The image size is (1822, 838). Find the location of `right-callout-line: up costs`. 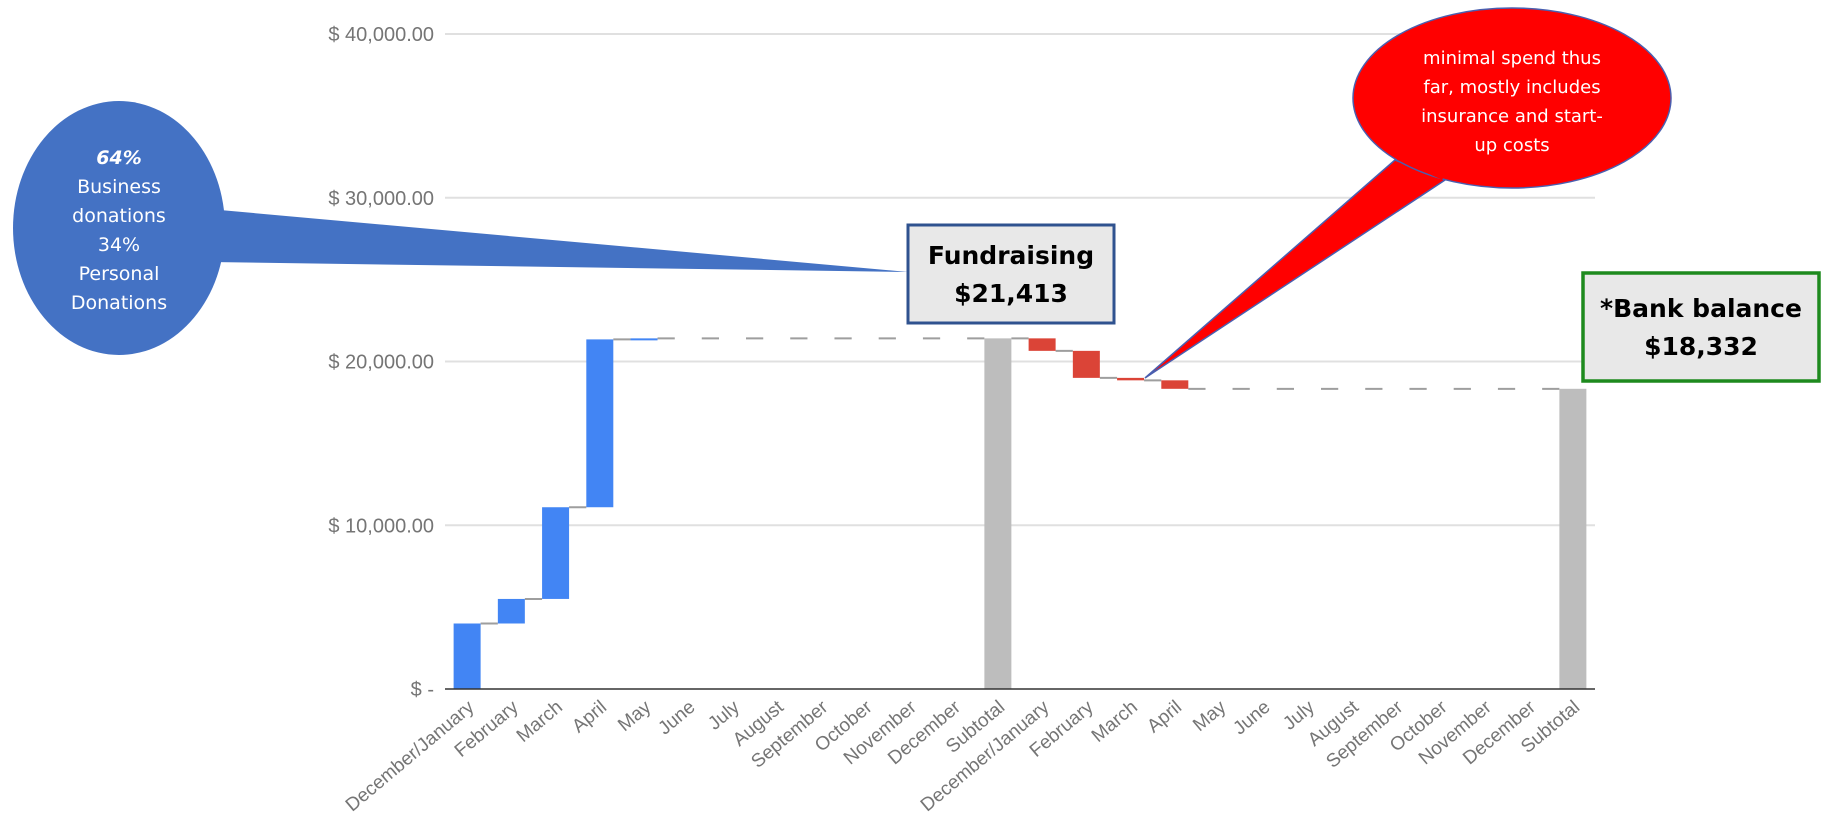

right-callout-line: up costs is located at coordinates (1511, 145).